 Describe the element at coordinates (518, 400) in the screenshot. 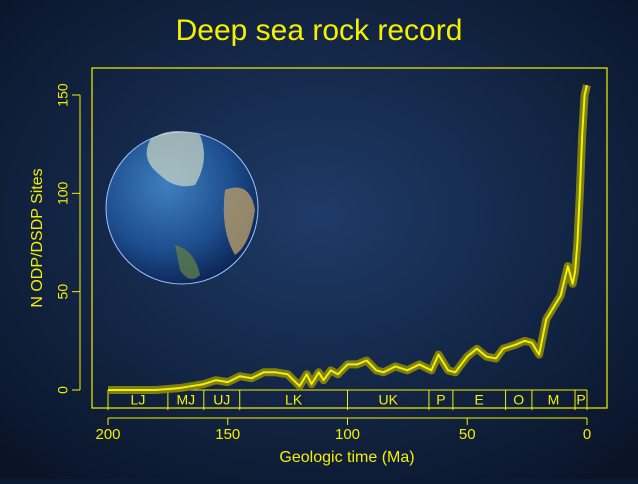

I see `period-label: O` at that location.